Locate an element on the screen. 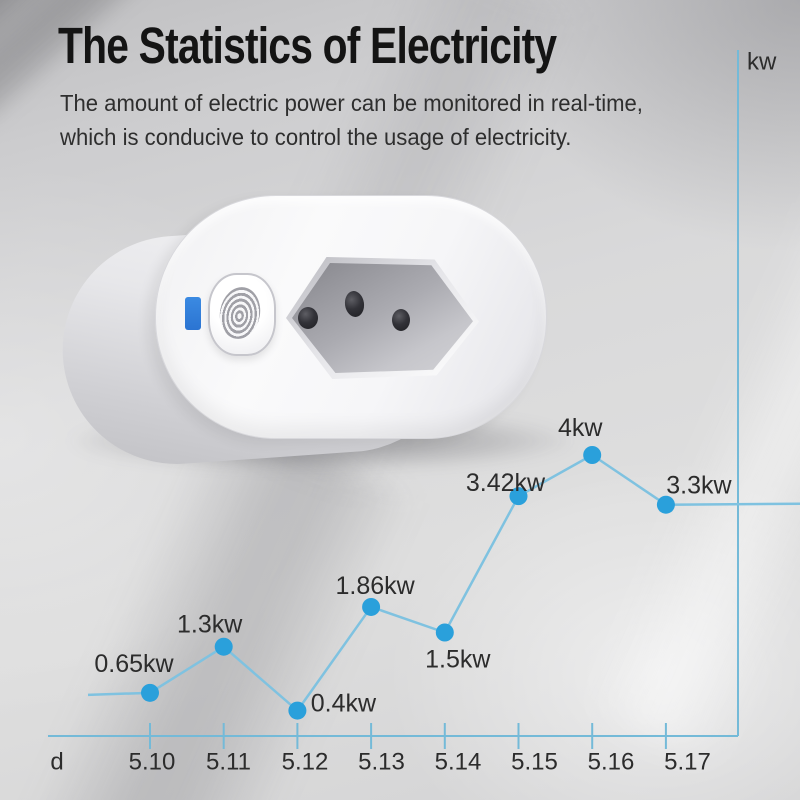 The height and width of the screenshot is (800, 800). chart-point-label: 3.42kw is located at coordinates (506, 483).